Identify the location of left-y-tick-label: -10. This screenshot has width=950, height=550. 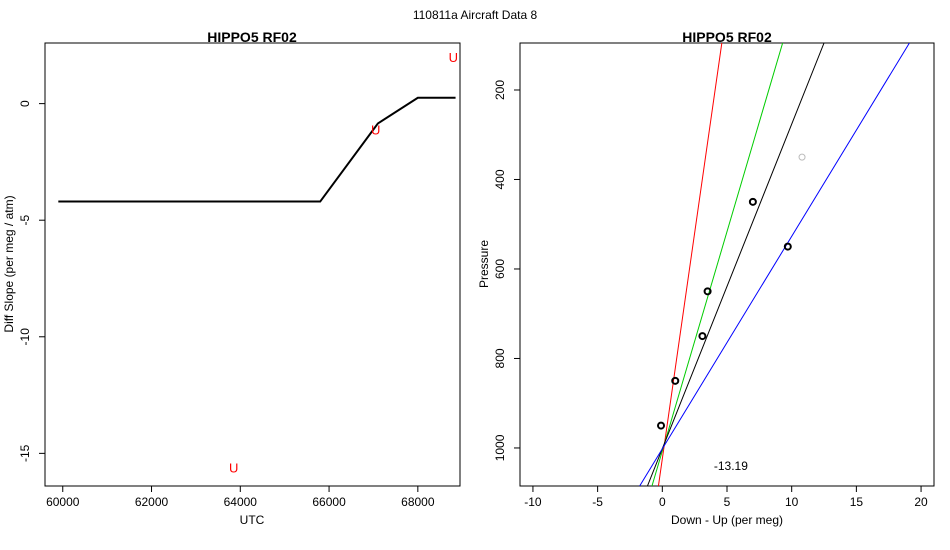
(25, 337).